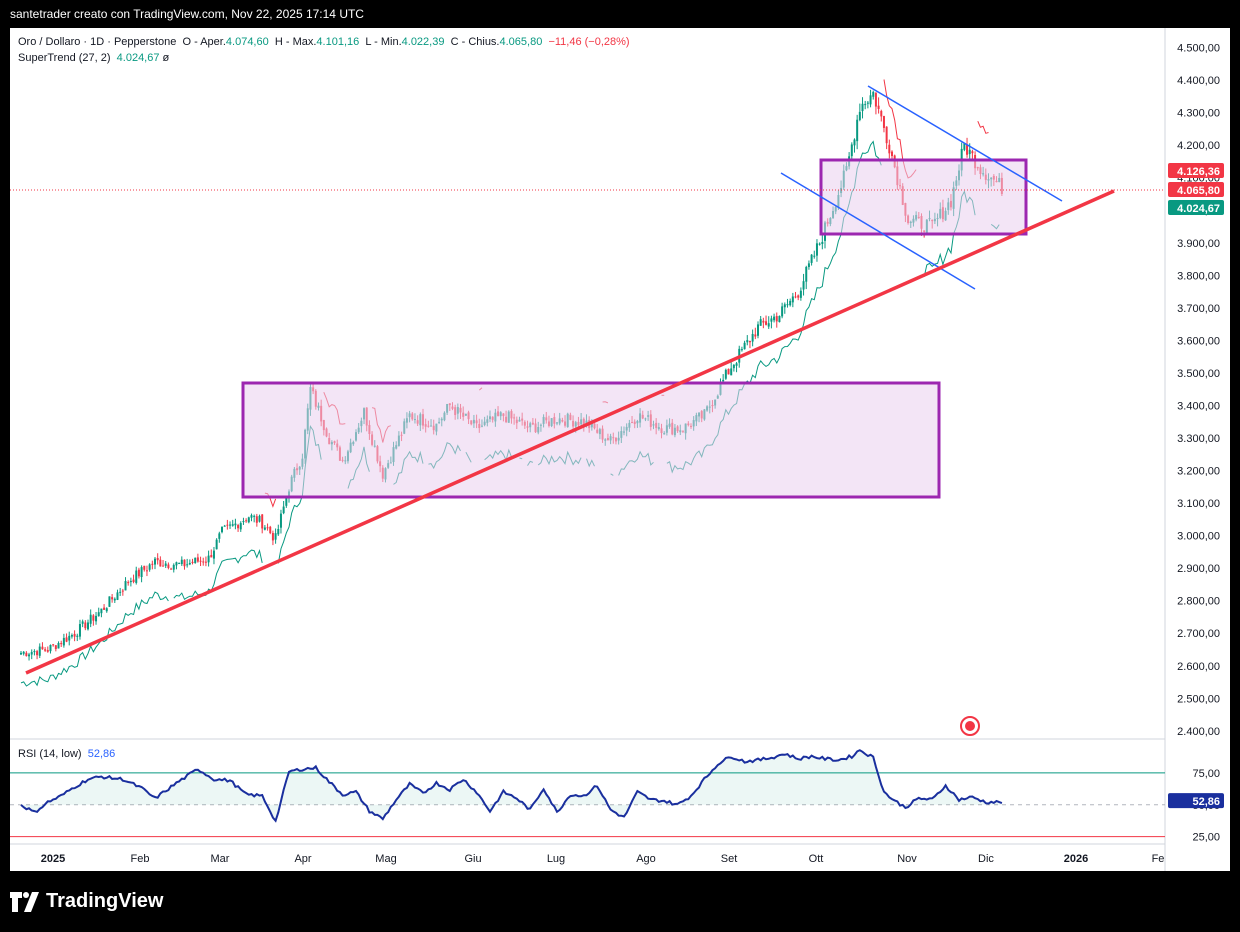  What do you see at coordinates (1198, 732) in the screenshot?
I see `y-tick-label: 2.400,00` at bounding box center [1198, 732].